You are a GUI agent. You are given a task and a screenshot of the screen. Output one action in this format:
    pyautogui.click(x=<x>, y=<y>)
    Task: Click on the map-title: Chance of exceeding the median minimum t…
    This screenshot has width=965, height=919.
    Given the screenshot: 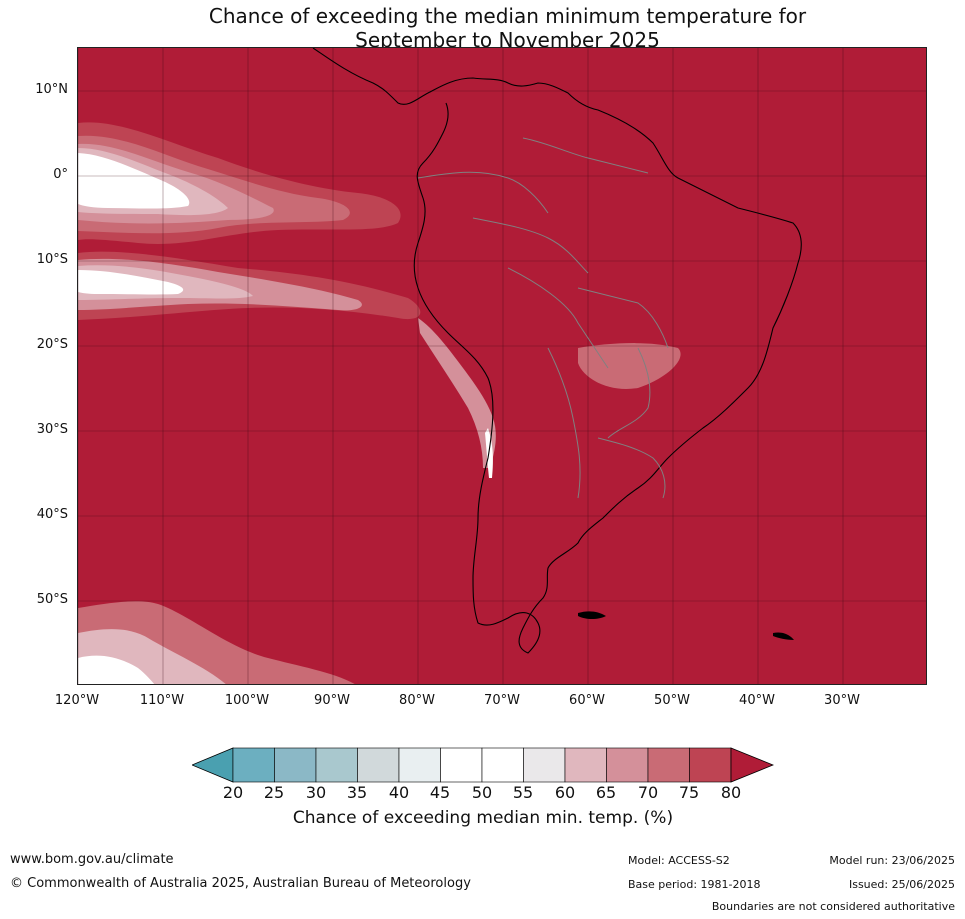 What is the action you would take?
    pyautogui.click(x=482, y=28)
    